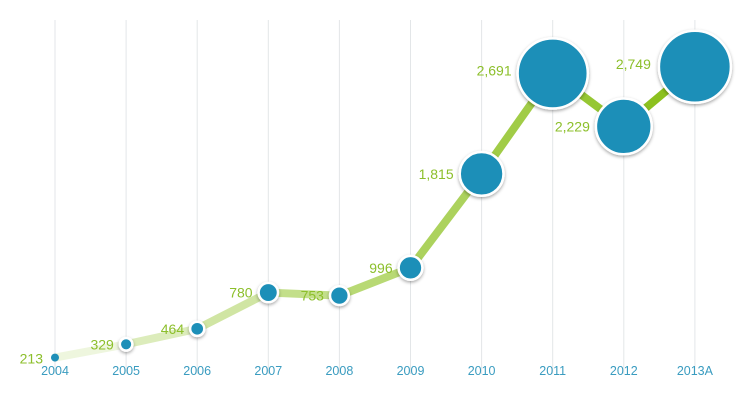 The image size is (745, 400). What do you see at coordinates (553, 73) in the screenshot?
I see `data-point-2011` at bounding box center [553, 73].